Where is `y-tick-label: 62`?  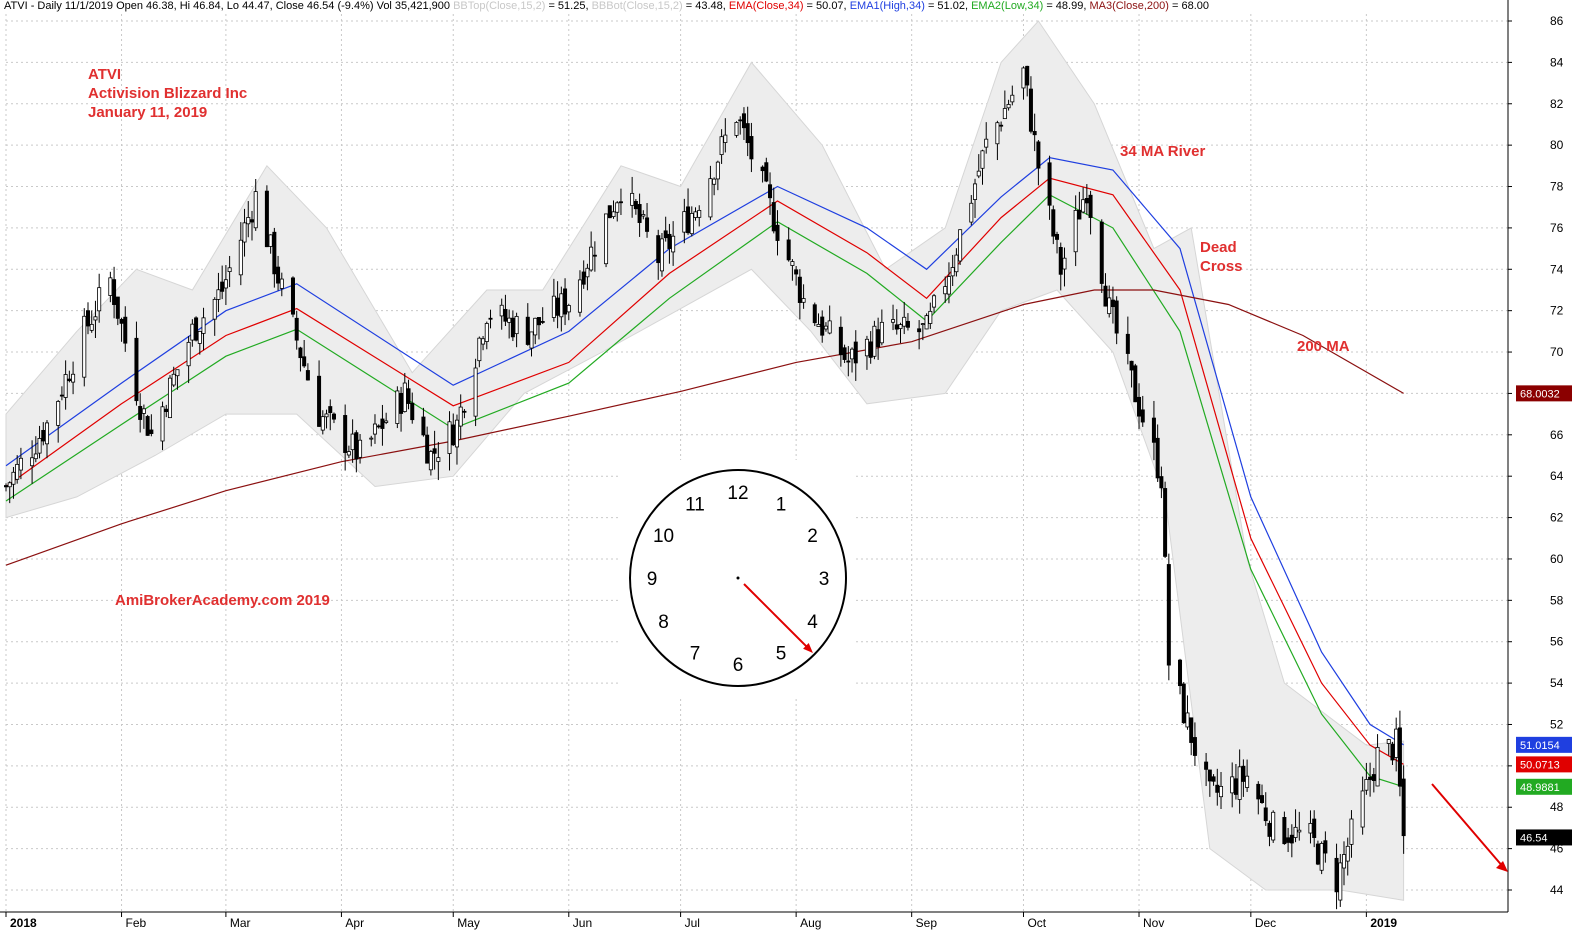 y-tick-label: 62 is located at coordinates (1557, 518).